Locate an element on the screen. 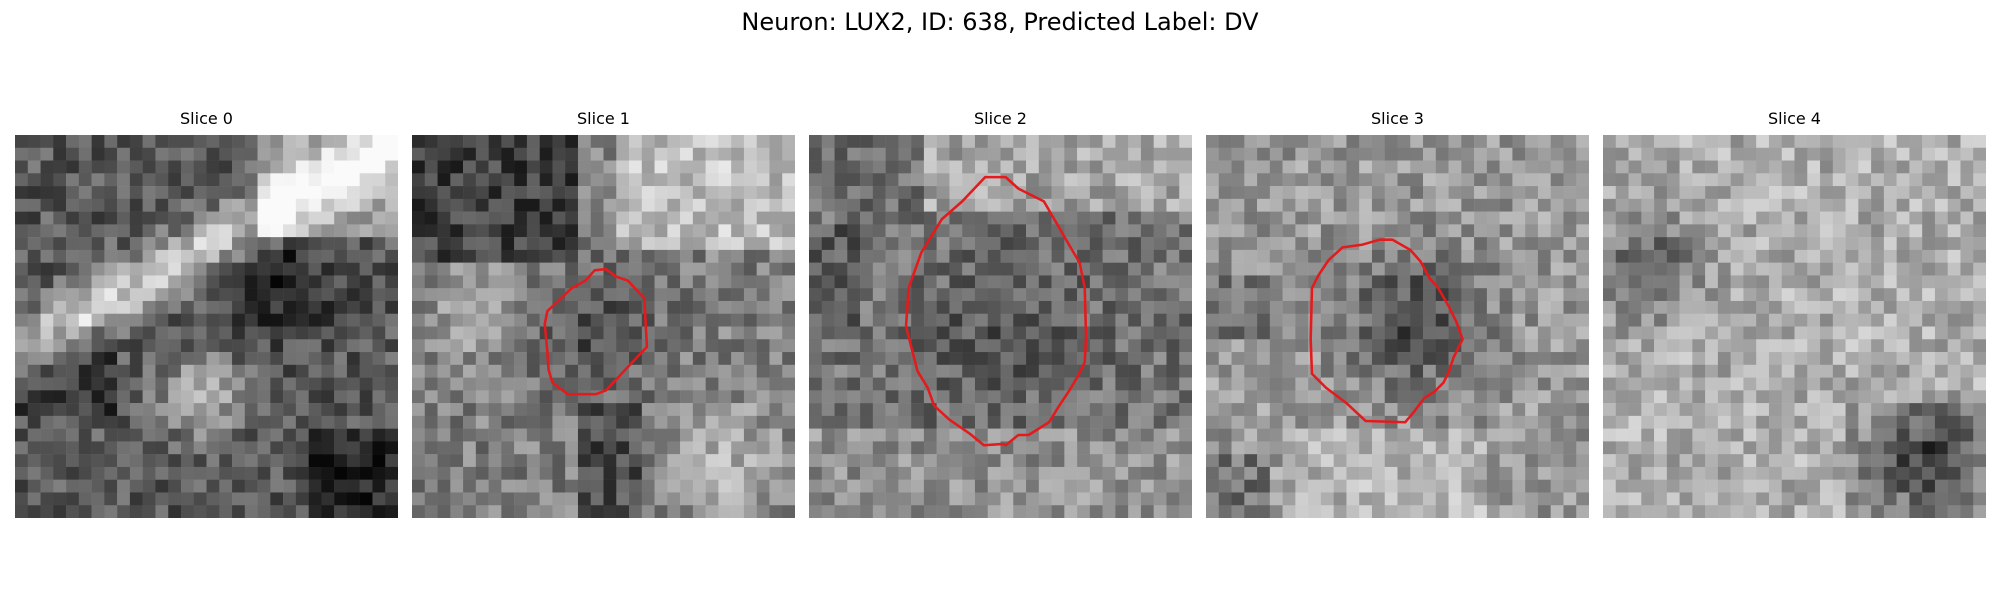 Image resolution: width=2000 pixels, height=600 pixels. slice-panel-0: Slice 0 is located at coordinates (206, 313).